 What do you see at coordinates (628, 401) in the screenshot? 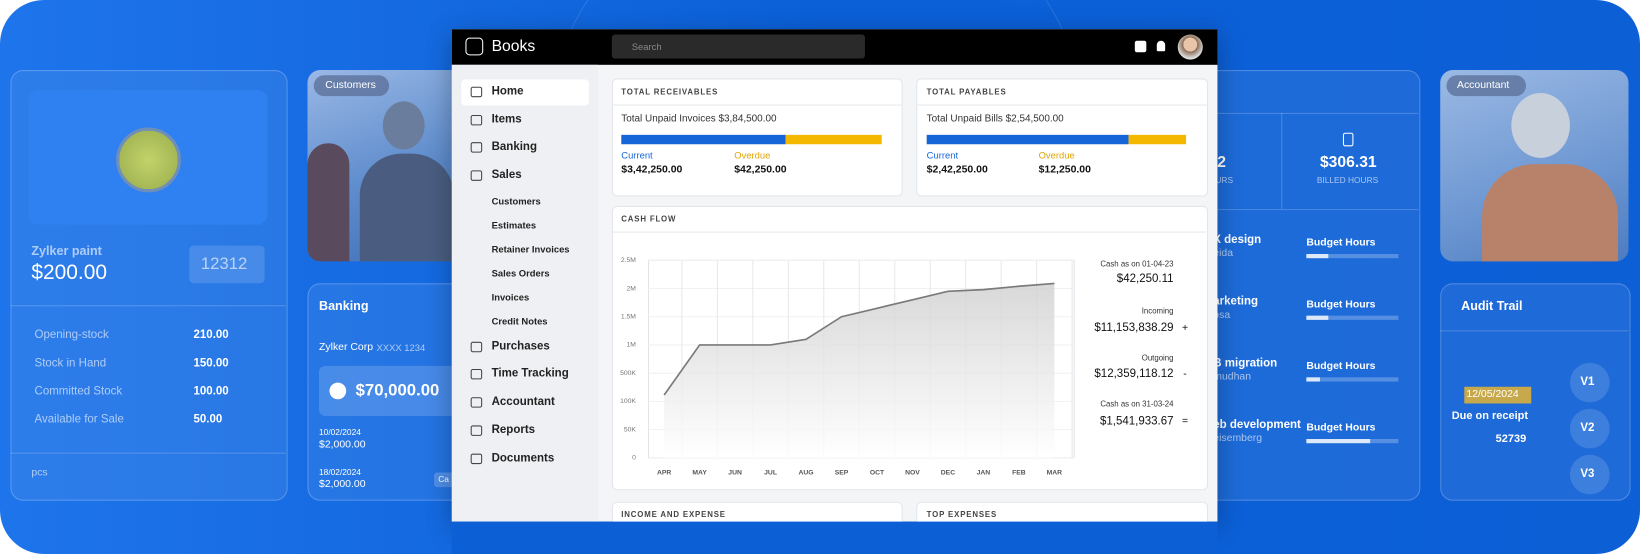
I see `y-tick-label: 100K` at bounding box center [628, 401].